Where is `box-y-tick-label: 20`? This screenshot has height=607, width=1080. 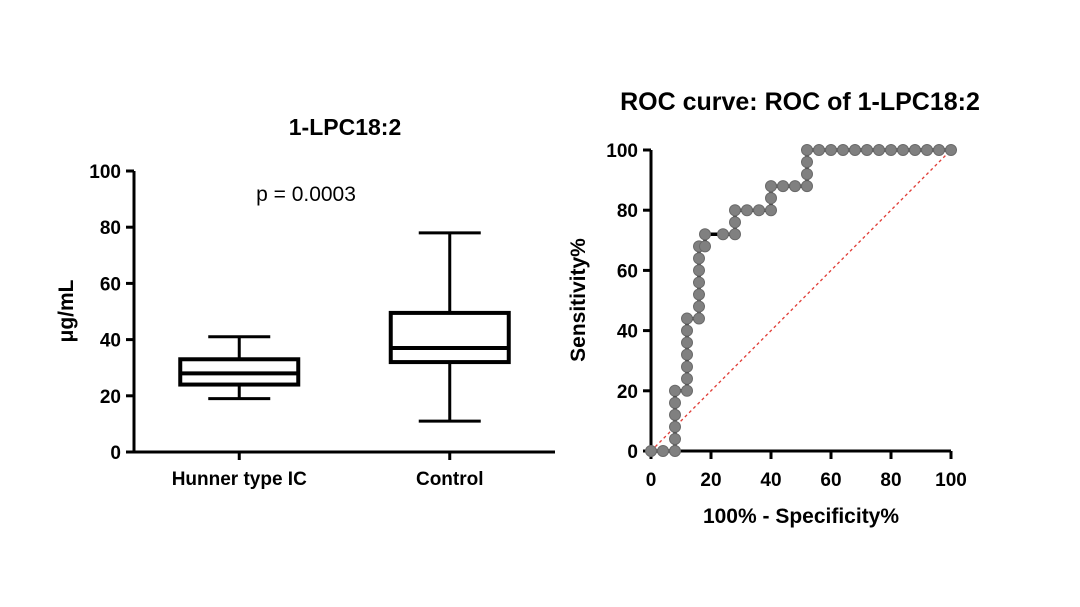 box-y-tick-label: 20 is located at coordinates (110, 397).